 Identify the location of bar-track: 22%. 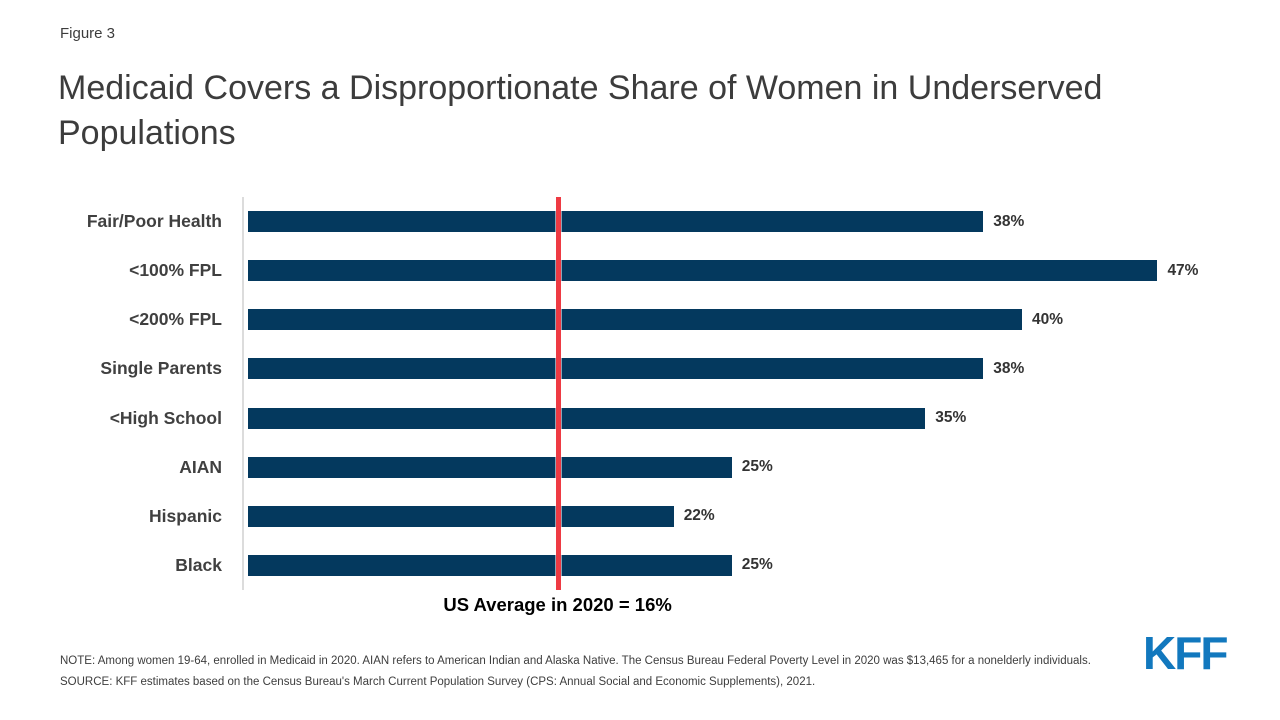
(736, 516).